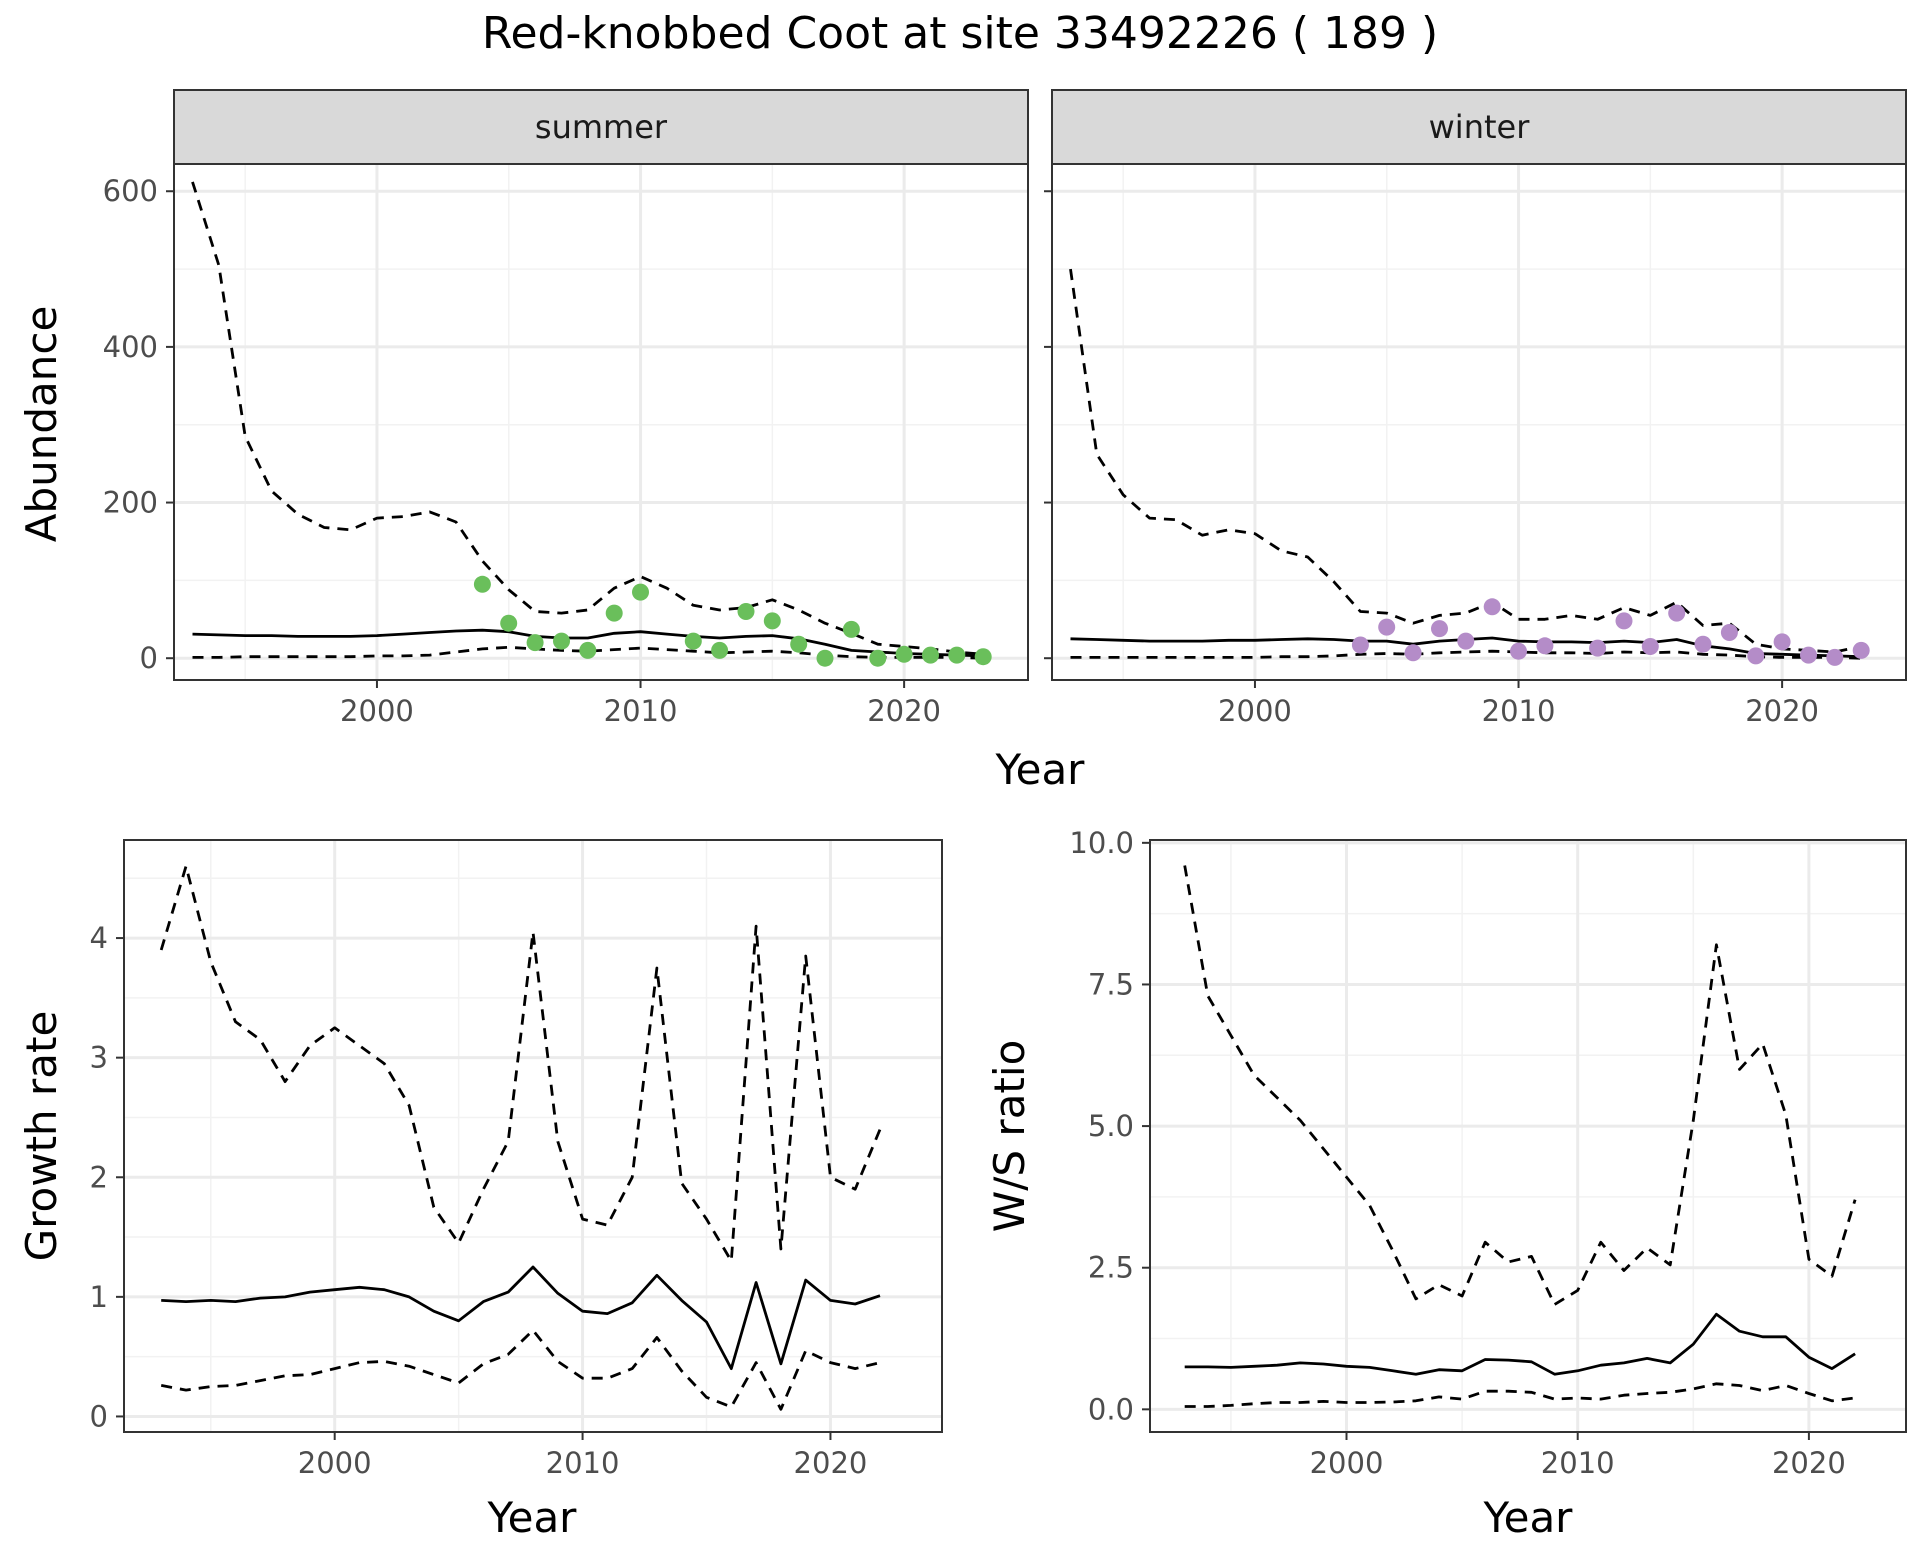 This screenshot has width=1920, height=1560. I want to click on y-tick-label: 2.5, so click(1111, 1268).